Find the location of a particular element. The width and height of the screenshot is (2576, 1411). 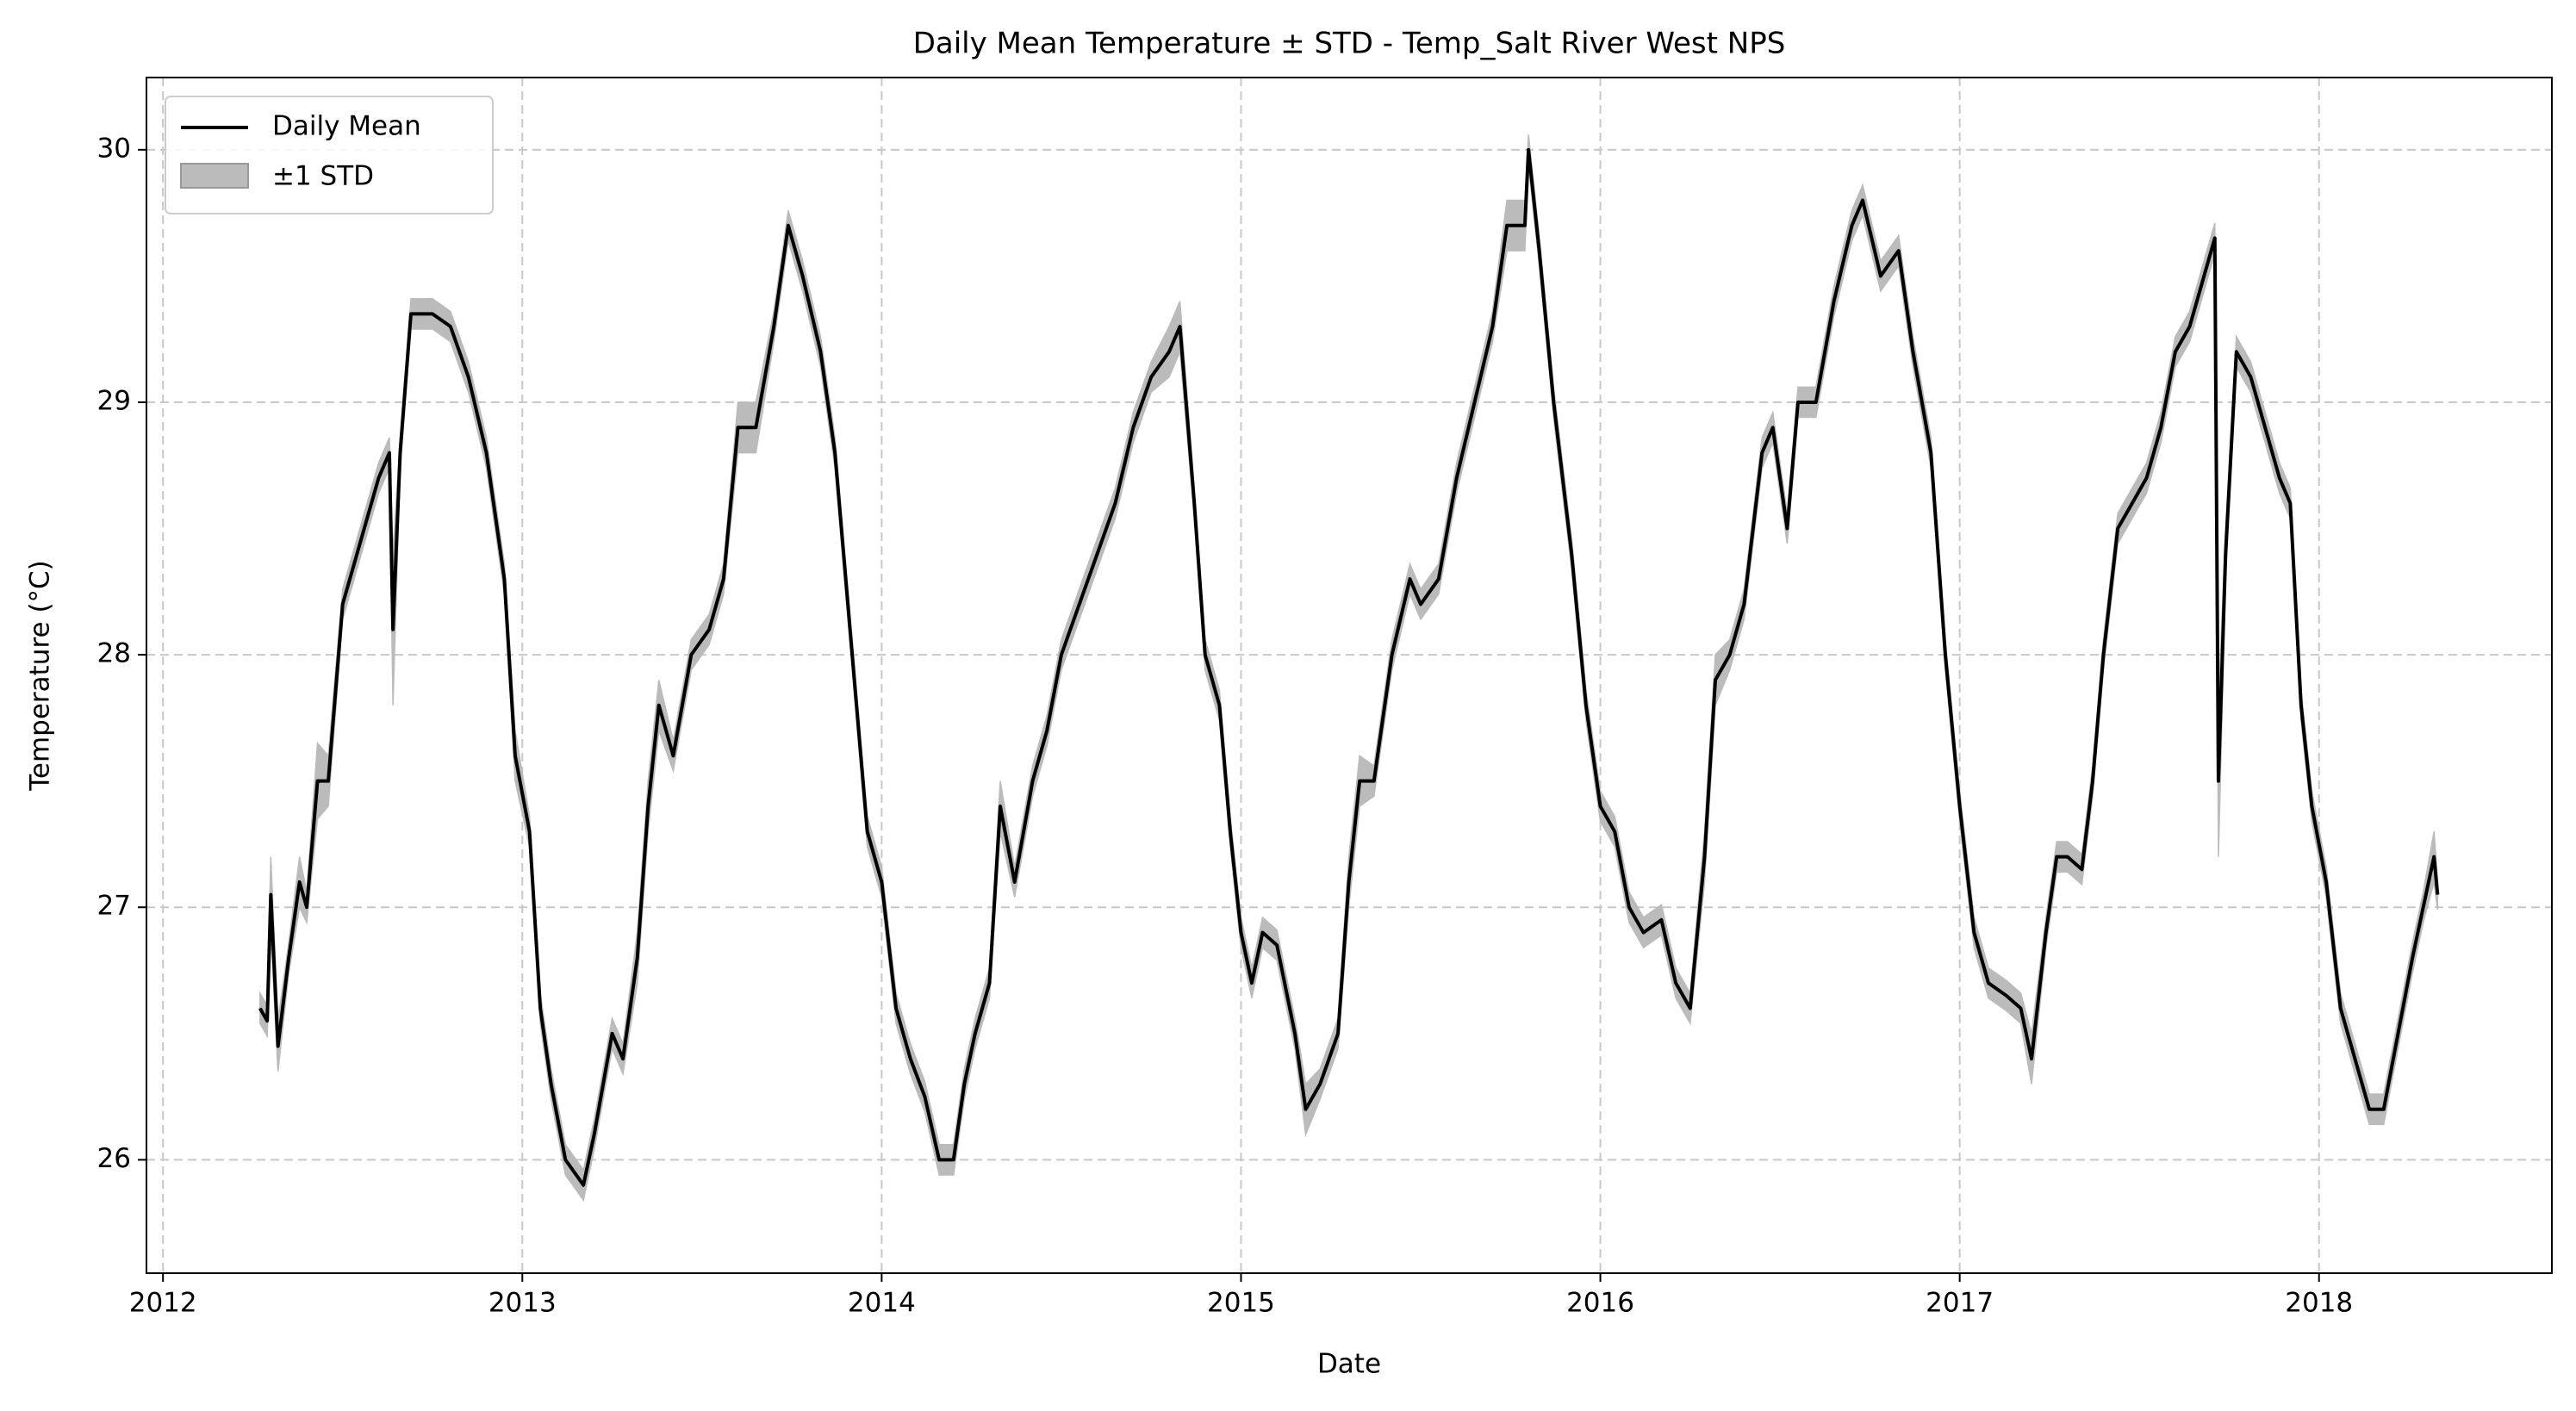

x-tick-label: 2018 is located at coordinates (2319, 1303).